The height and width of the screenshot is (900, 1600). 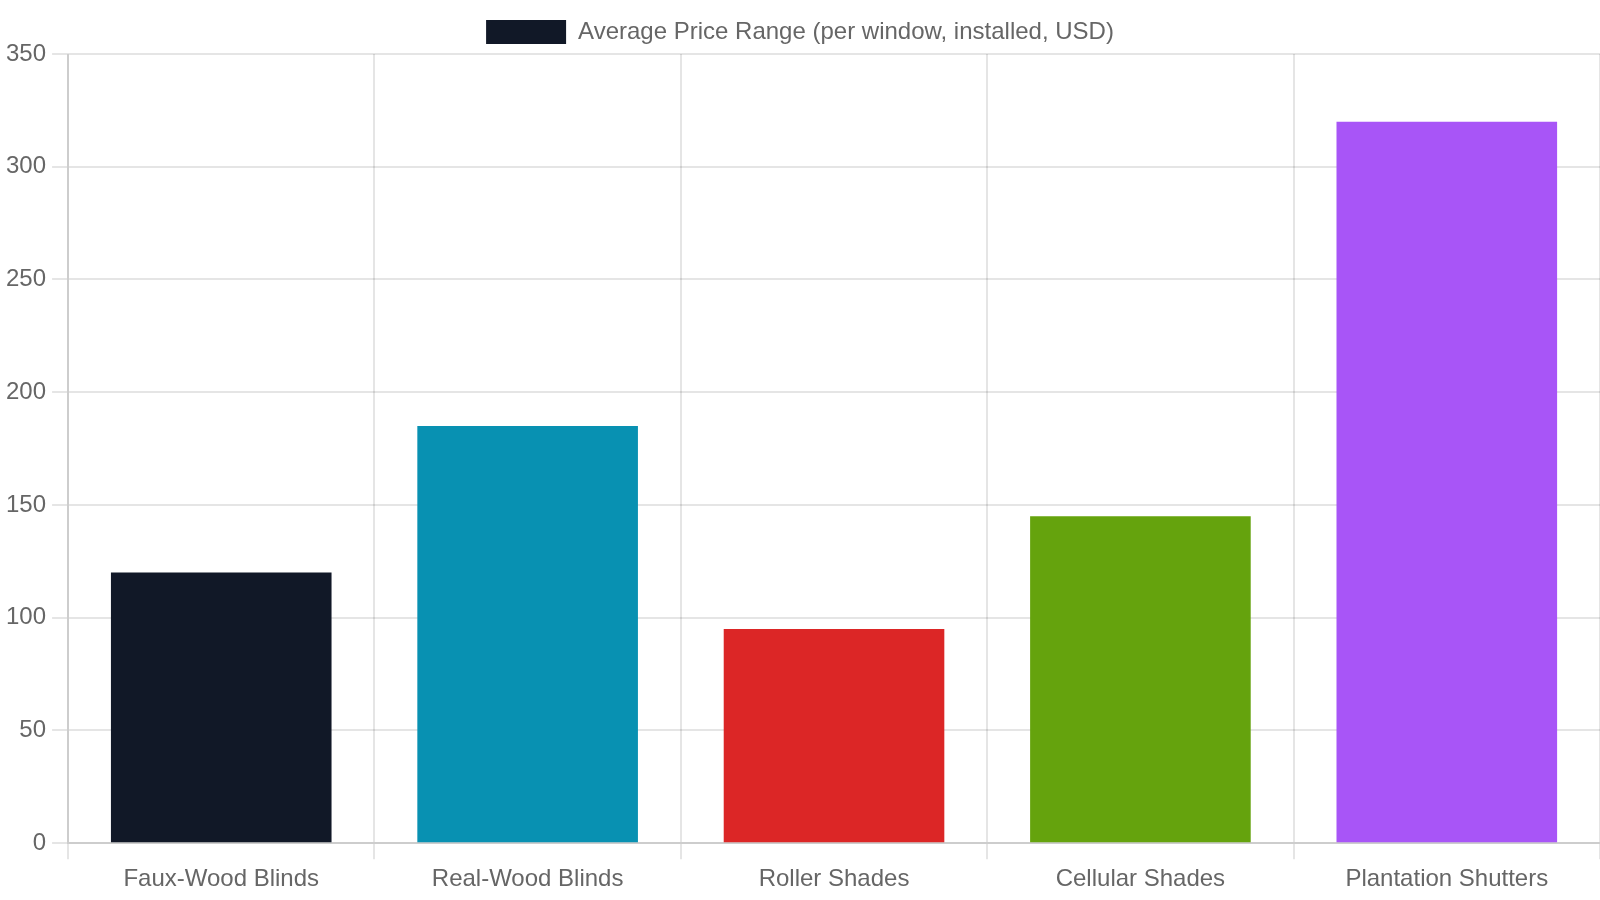 I want to click on y-tick-label: 100, so click(x=26, y=616).